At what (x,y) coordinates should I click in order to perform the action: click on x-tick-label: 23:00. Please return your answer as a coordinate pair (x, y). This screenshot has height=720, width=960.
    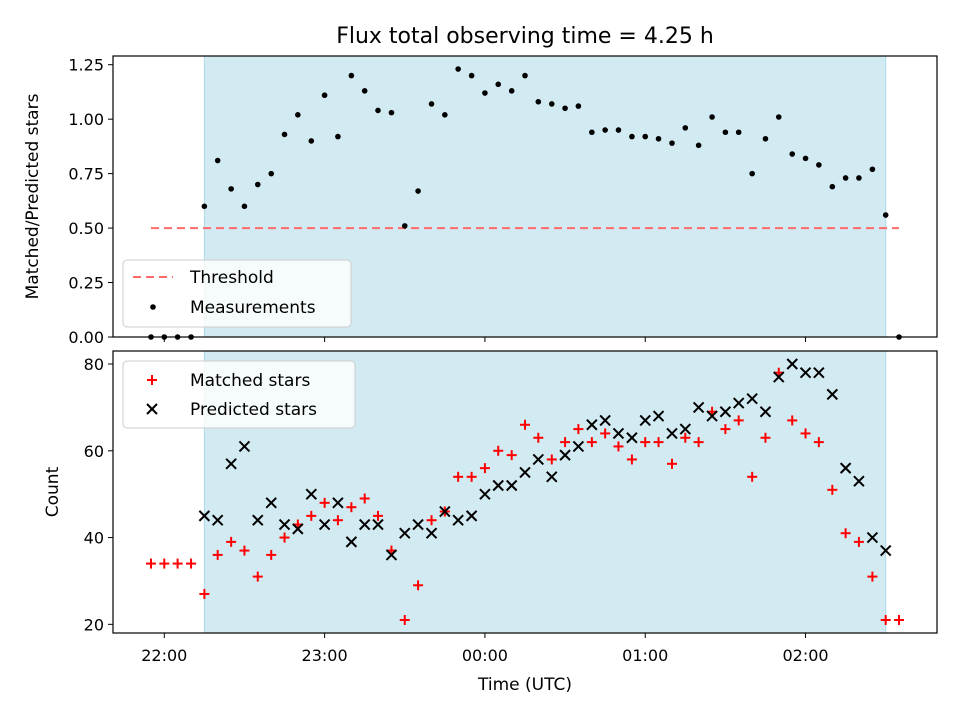
    Looking at the image, I should click on (325, 655).